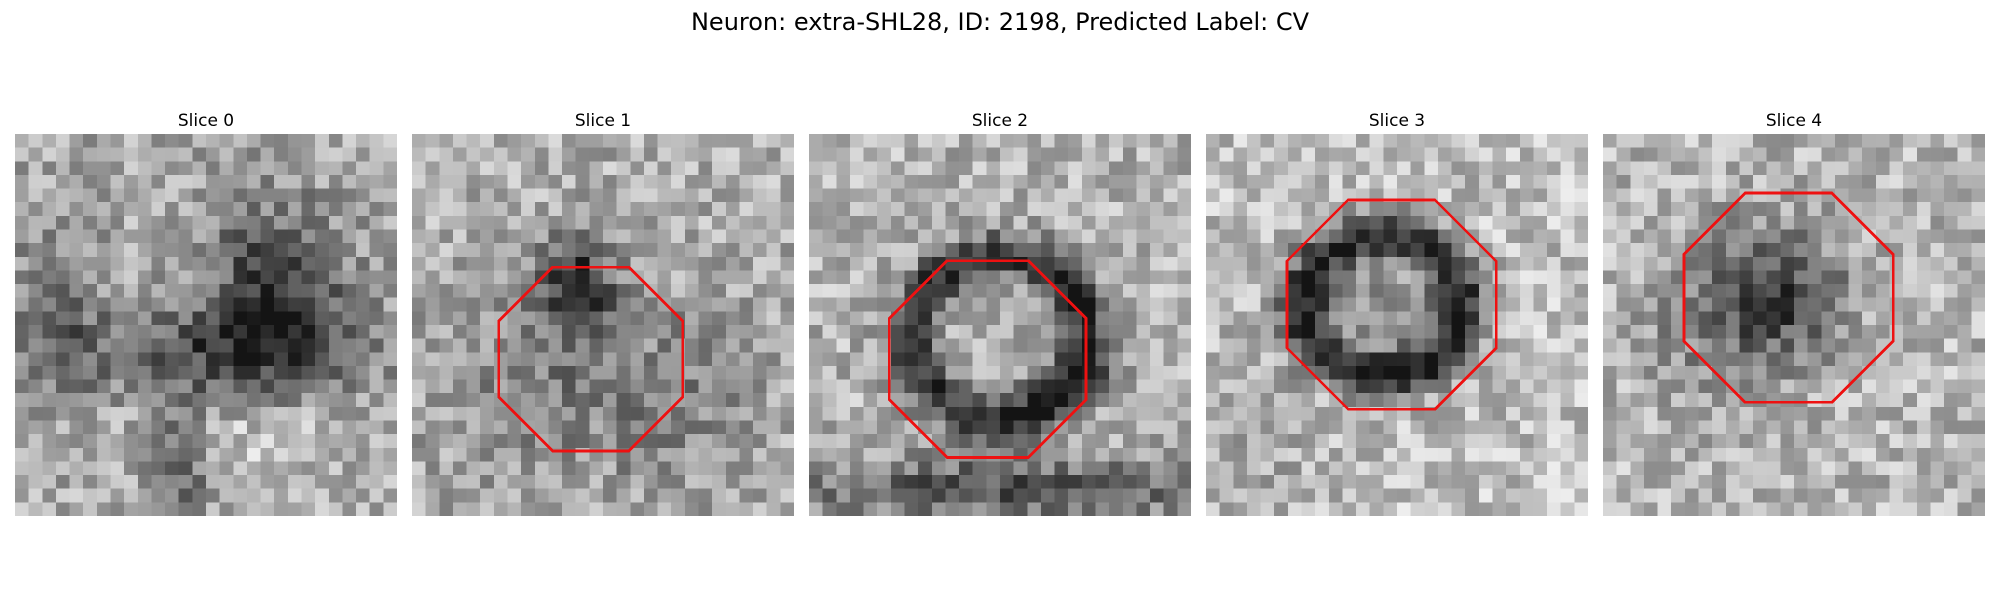 This screenshot has width=2000, height=600. I want to click on slice-panel-0: Slice 0, so click(206, 312).